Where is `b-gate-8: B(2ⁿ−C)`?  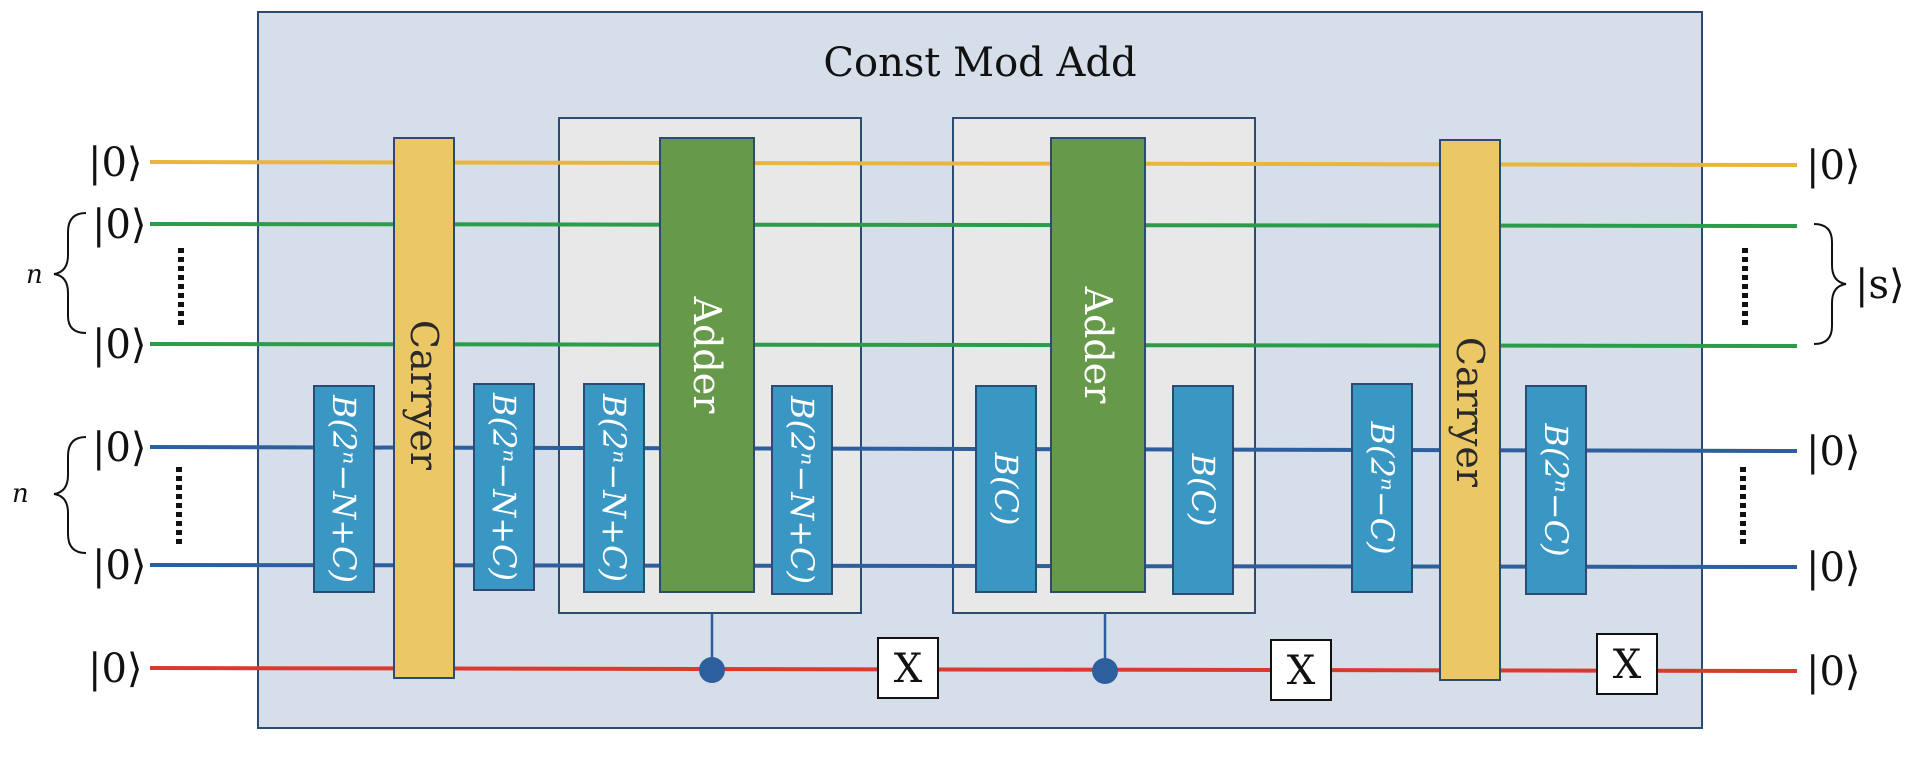
b-gate-8: B(2ⁿ−C) is located at coordinates (1556, 490).